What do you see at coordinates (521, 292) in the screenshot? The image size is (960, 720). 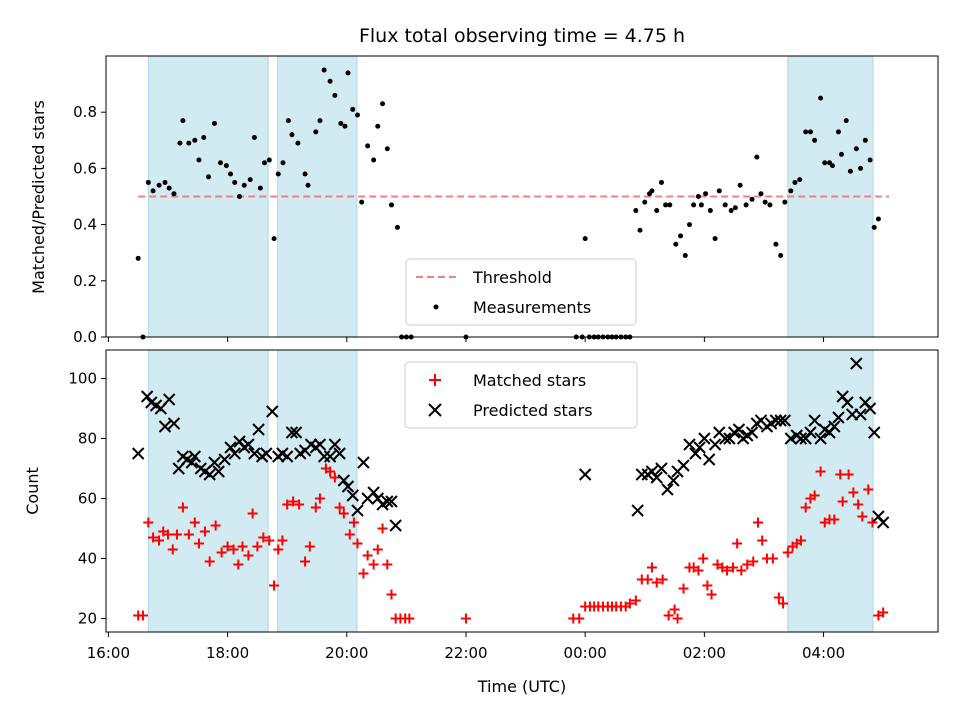 I see `top-legend: Threshold Measurements` at bounding box center [521, 292].